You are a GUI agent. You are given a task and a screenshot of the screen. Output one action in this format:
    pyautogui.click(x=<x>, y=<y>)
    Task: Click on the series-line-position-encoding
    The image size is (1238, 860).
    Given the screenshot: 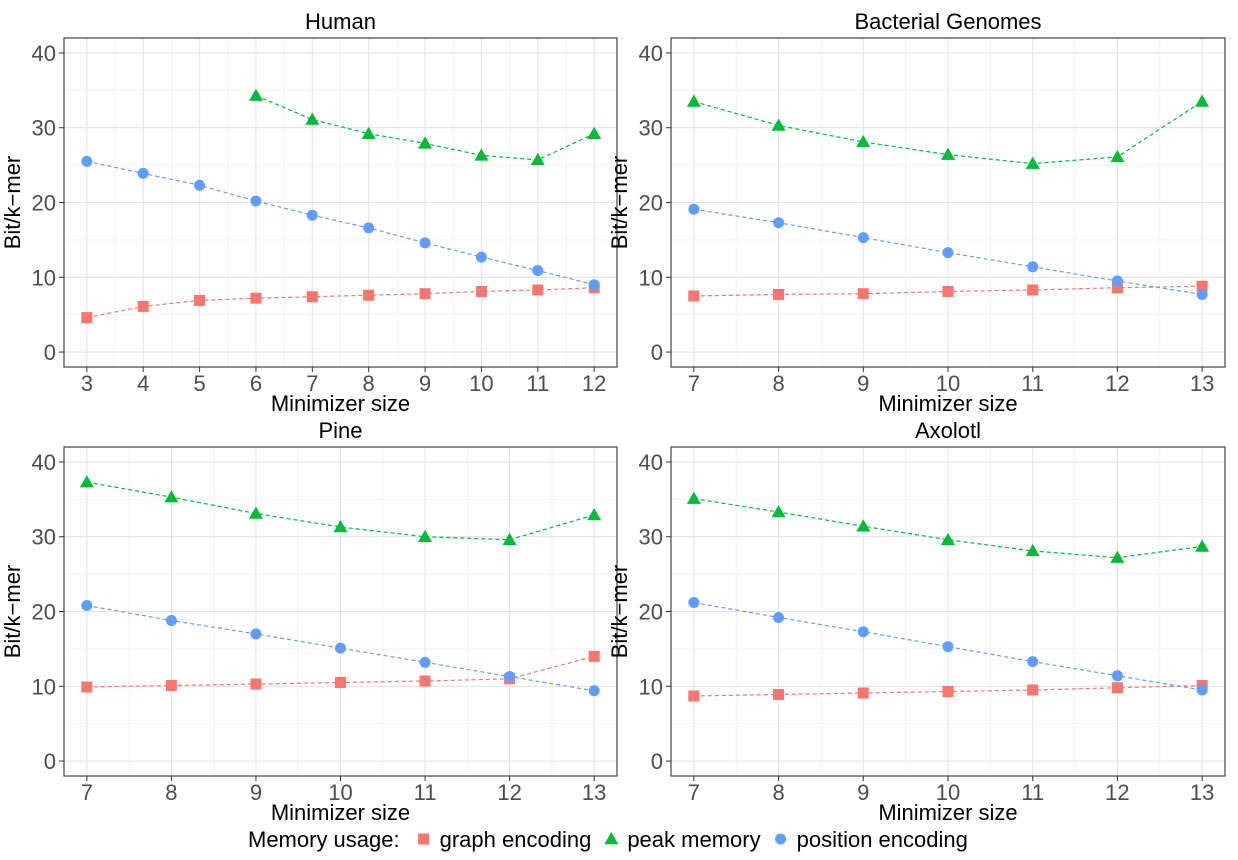 What is the action you would take?
    pyautogui.click(x=340, y=223)
    